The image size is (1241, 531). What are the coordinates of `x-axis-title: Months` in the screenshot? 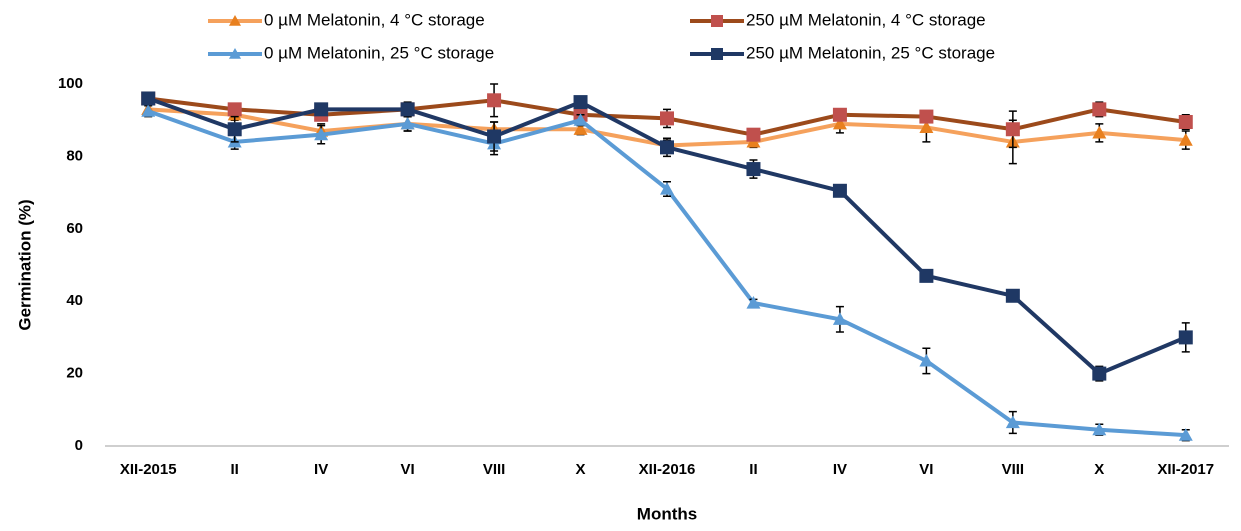 It's located at (667, 513).